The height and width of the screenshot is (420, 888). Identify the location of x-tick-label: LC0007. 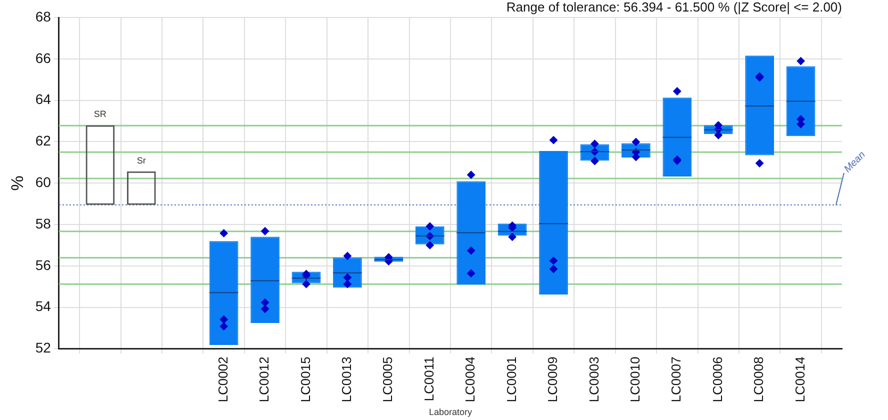
(676, 379).